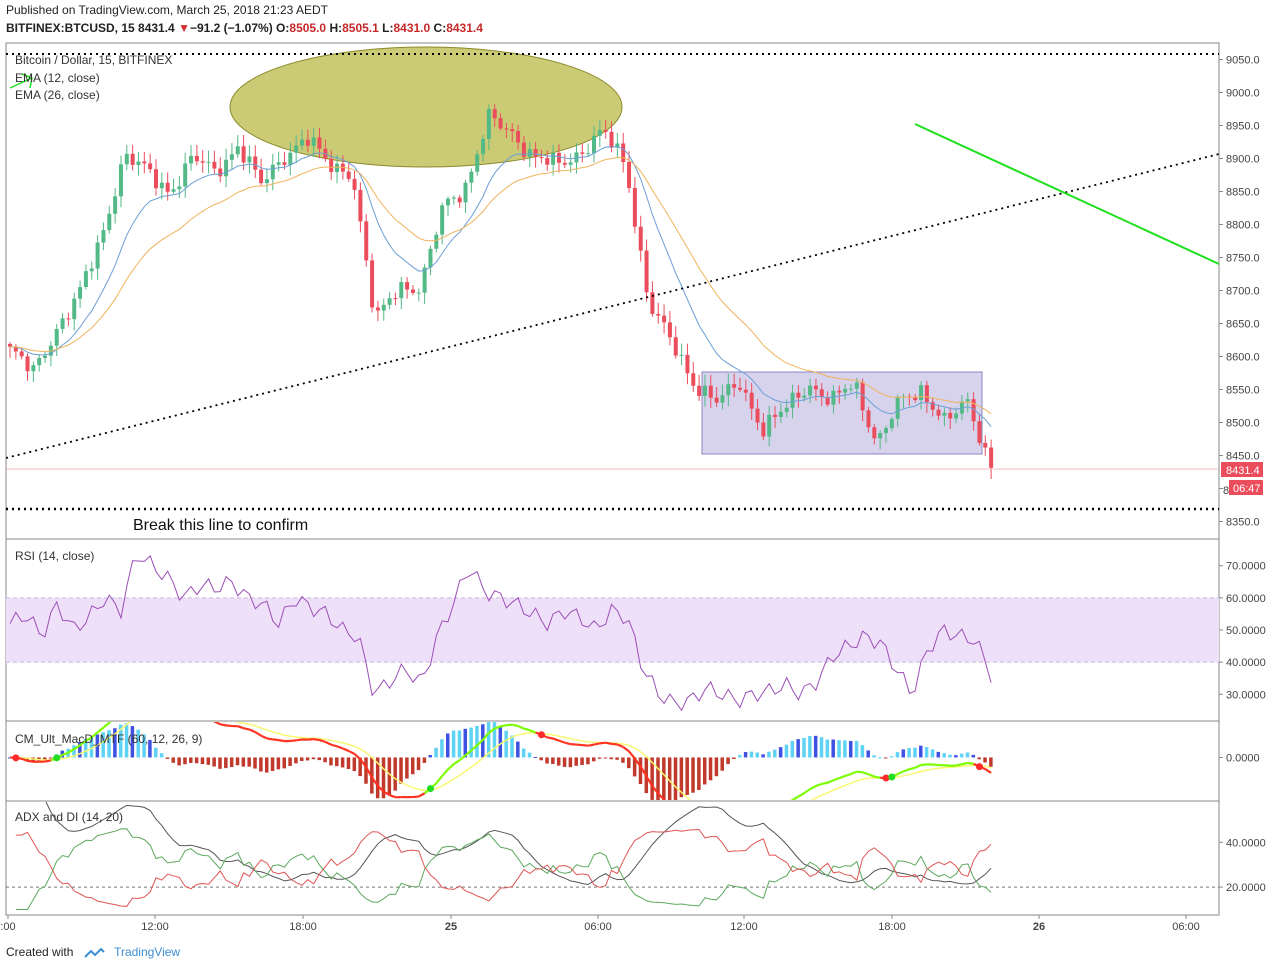  What do you see at coordinates (93, 952) in the screenshot?
I see `footer: Created with TradingView` at bounding box center [93, 952].